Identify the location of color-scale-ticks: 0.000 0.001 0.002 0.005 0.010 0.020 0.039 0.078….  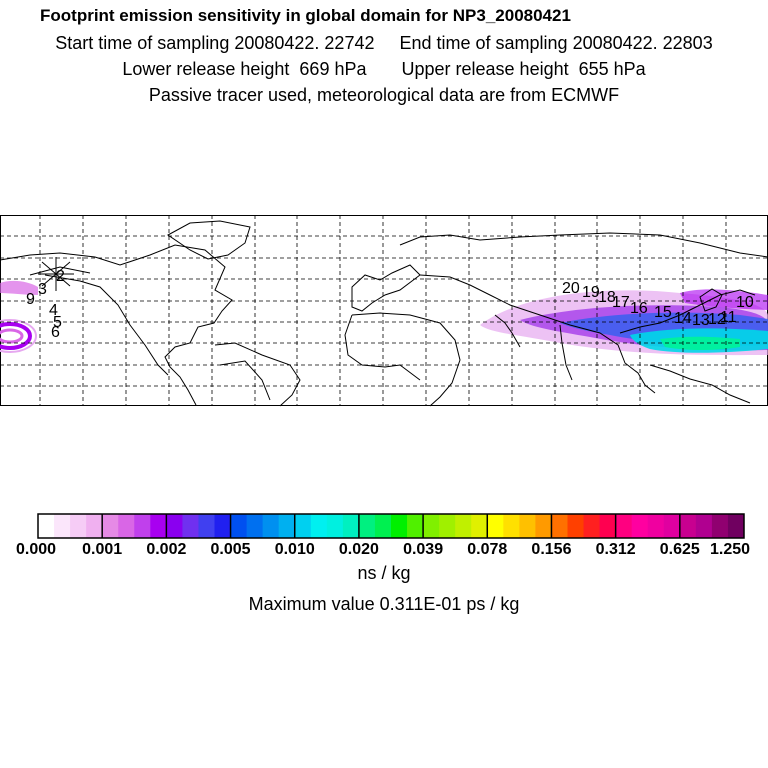
(383, 536).